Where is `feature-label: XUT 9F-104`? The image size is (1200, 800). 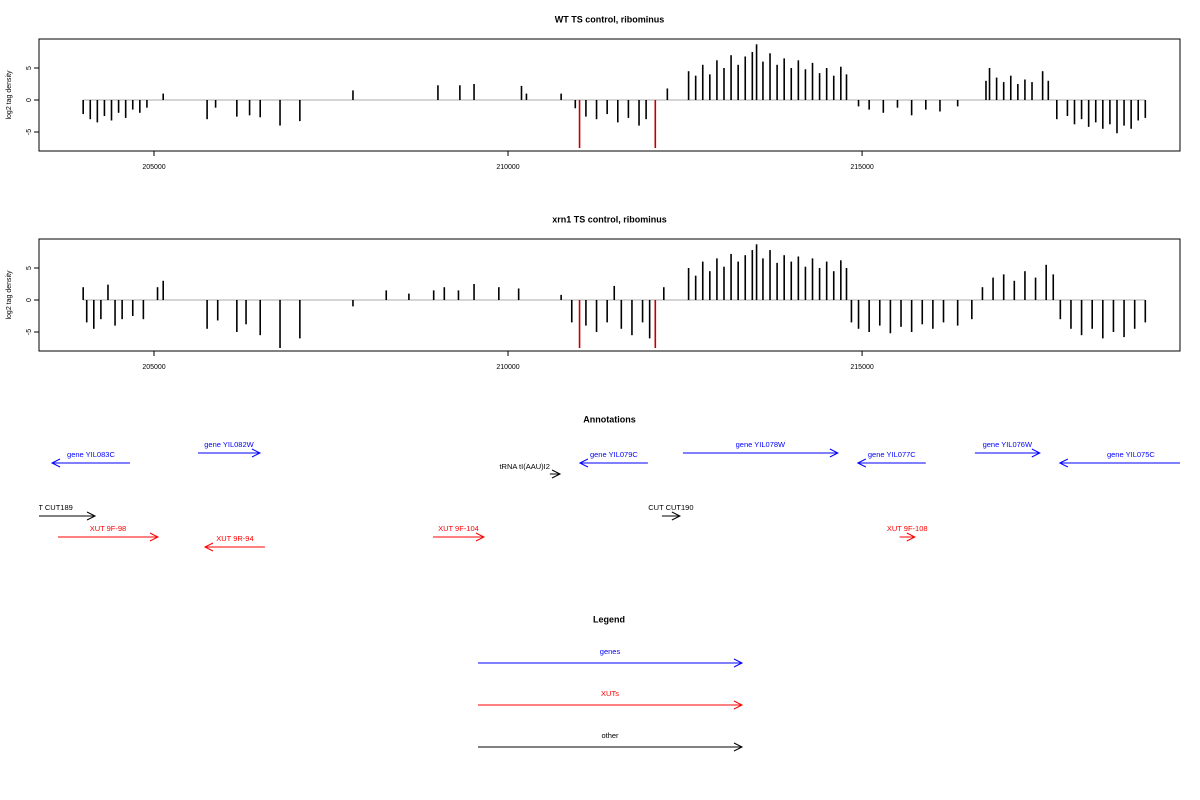 feature-label: XUT 9F-104 is located at coordinates (458, 528).